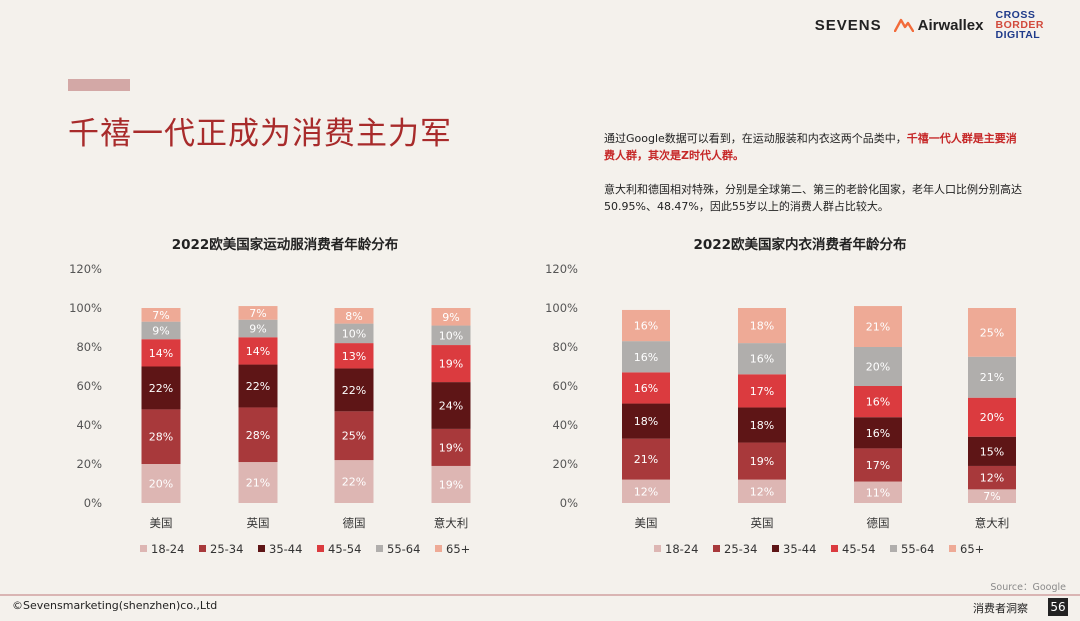 The width and height of the screenshot is (1080, 621). Describe the element at coordinates (85, 308) in the screenshot. I see `y-tick-label: 100%` at that location.